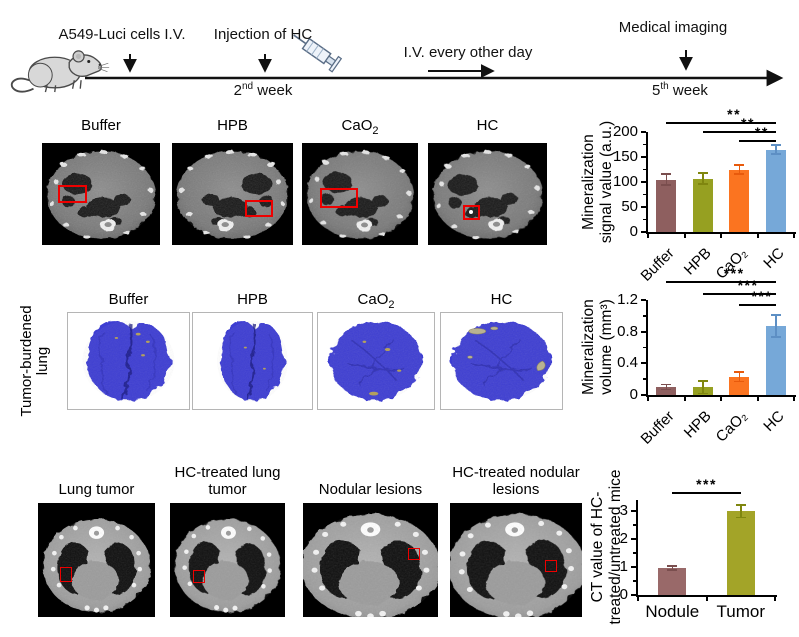  What do you see at coordinates (370, 489) in the screenshot?
I see `bottom-label-nodular: Nodular lesions` at bounding box center [370, 489].